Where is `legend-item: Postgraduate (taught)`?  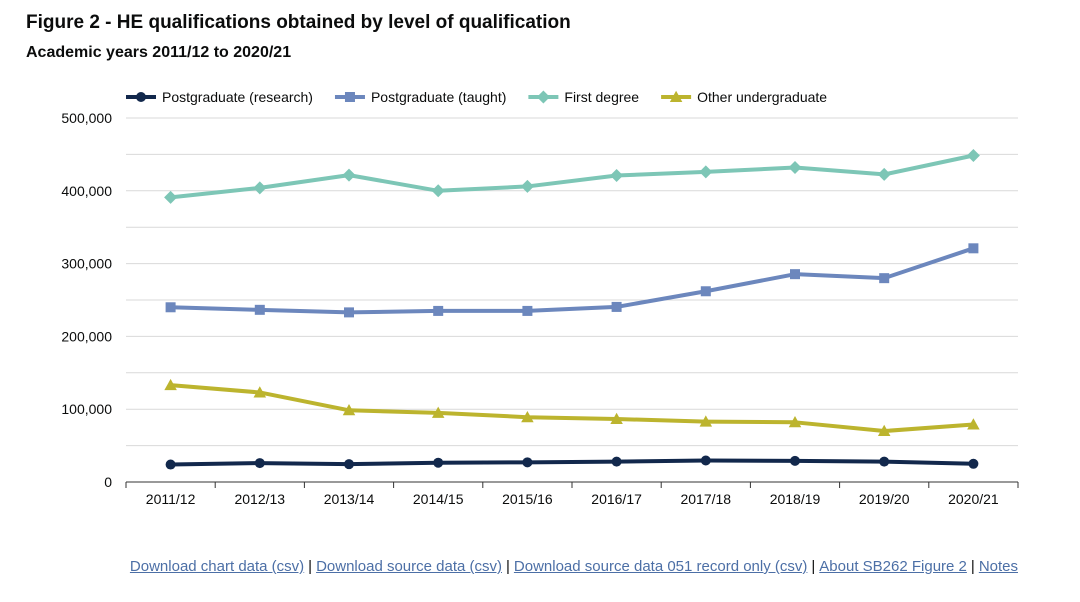
legend-item: Postgraduate (taught) is located at coordinates (420, 97).